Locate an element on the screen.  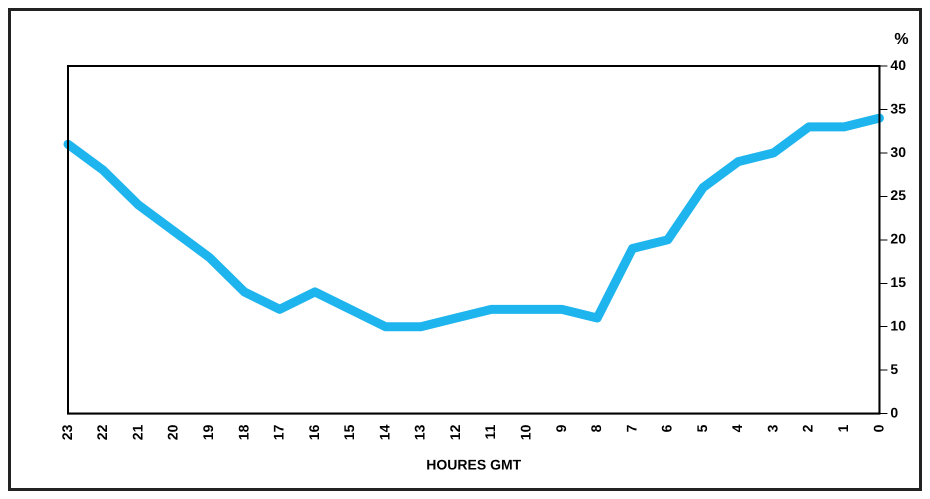
x-tick-label: 11 is located at coordinates (490, 432).